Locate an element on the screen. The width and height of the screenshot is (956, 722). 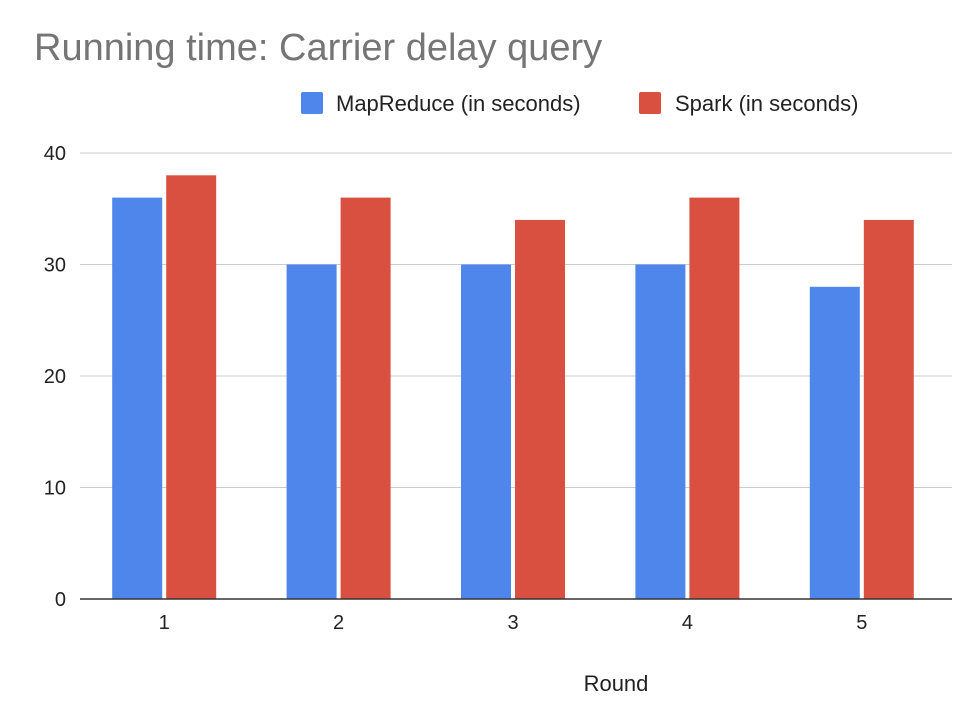
legend-label-mapreduce: MapReduce (in seconds) is located at coordinates (458, 103).